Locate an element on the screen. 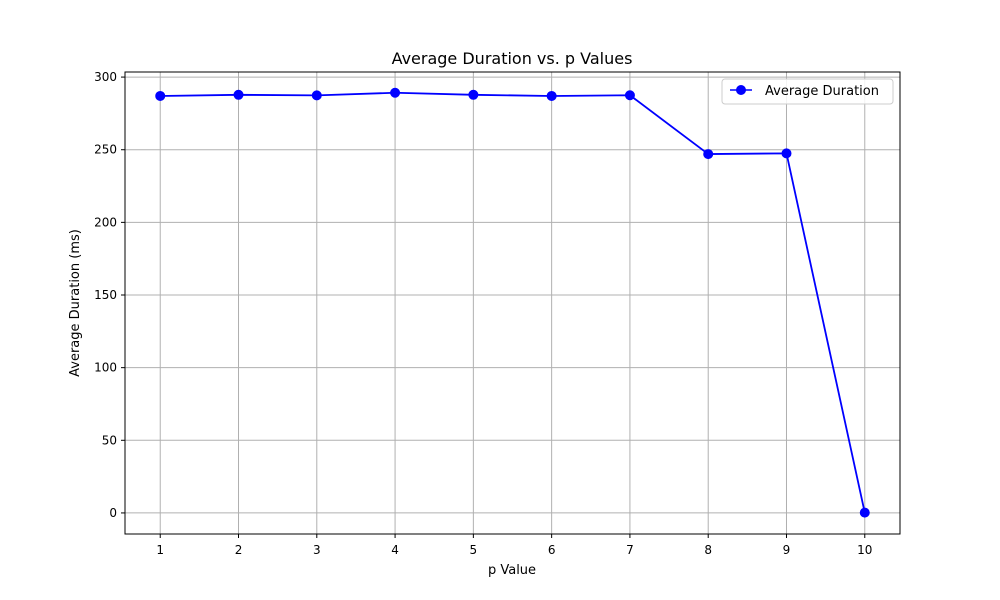 The width and height of the screenshot is (1000, 600). legend-box is located at coordinates (807, 91).